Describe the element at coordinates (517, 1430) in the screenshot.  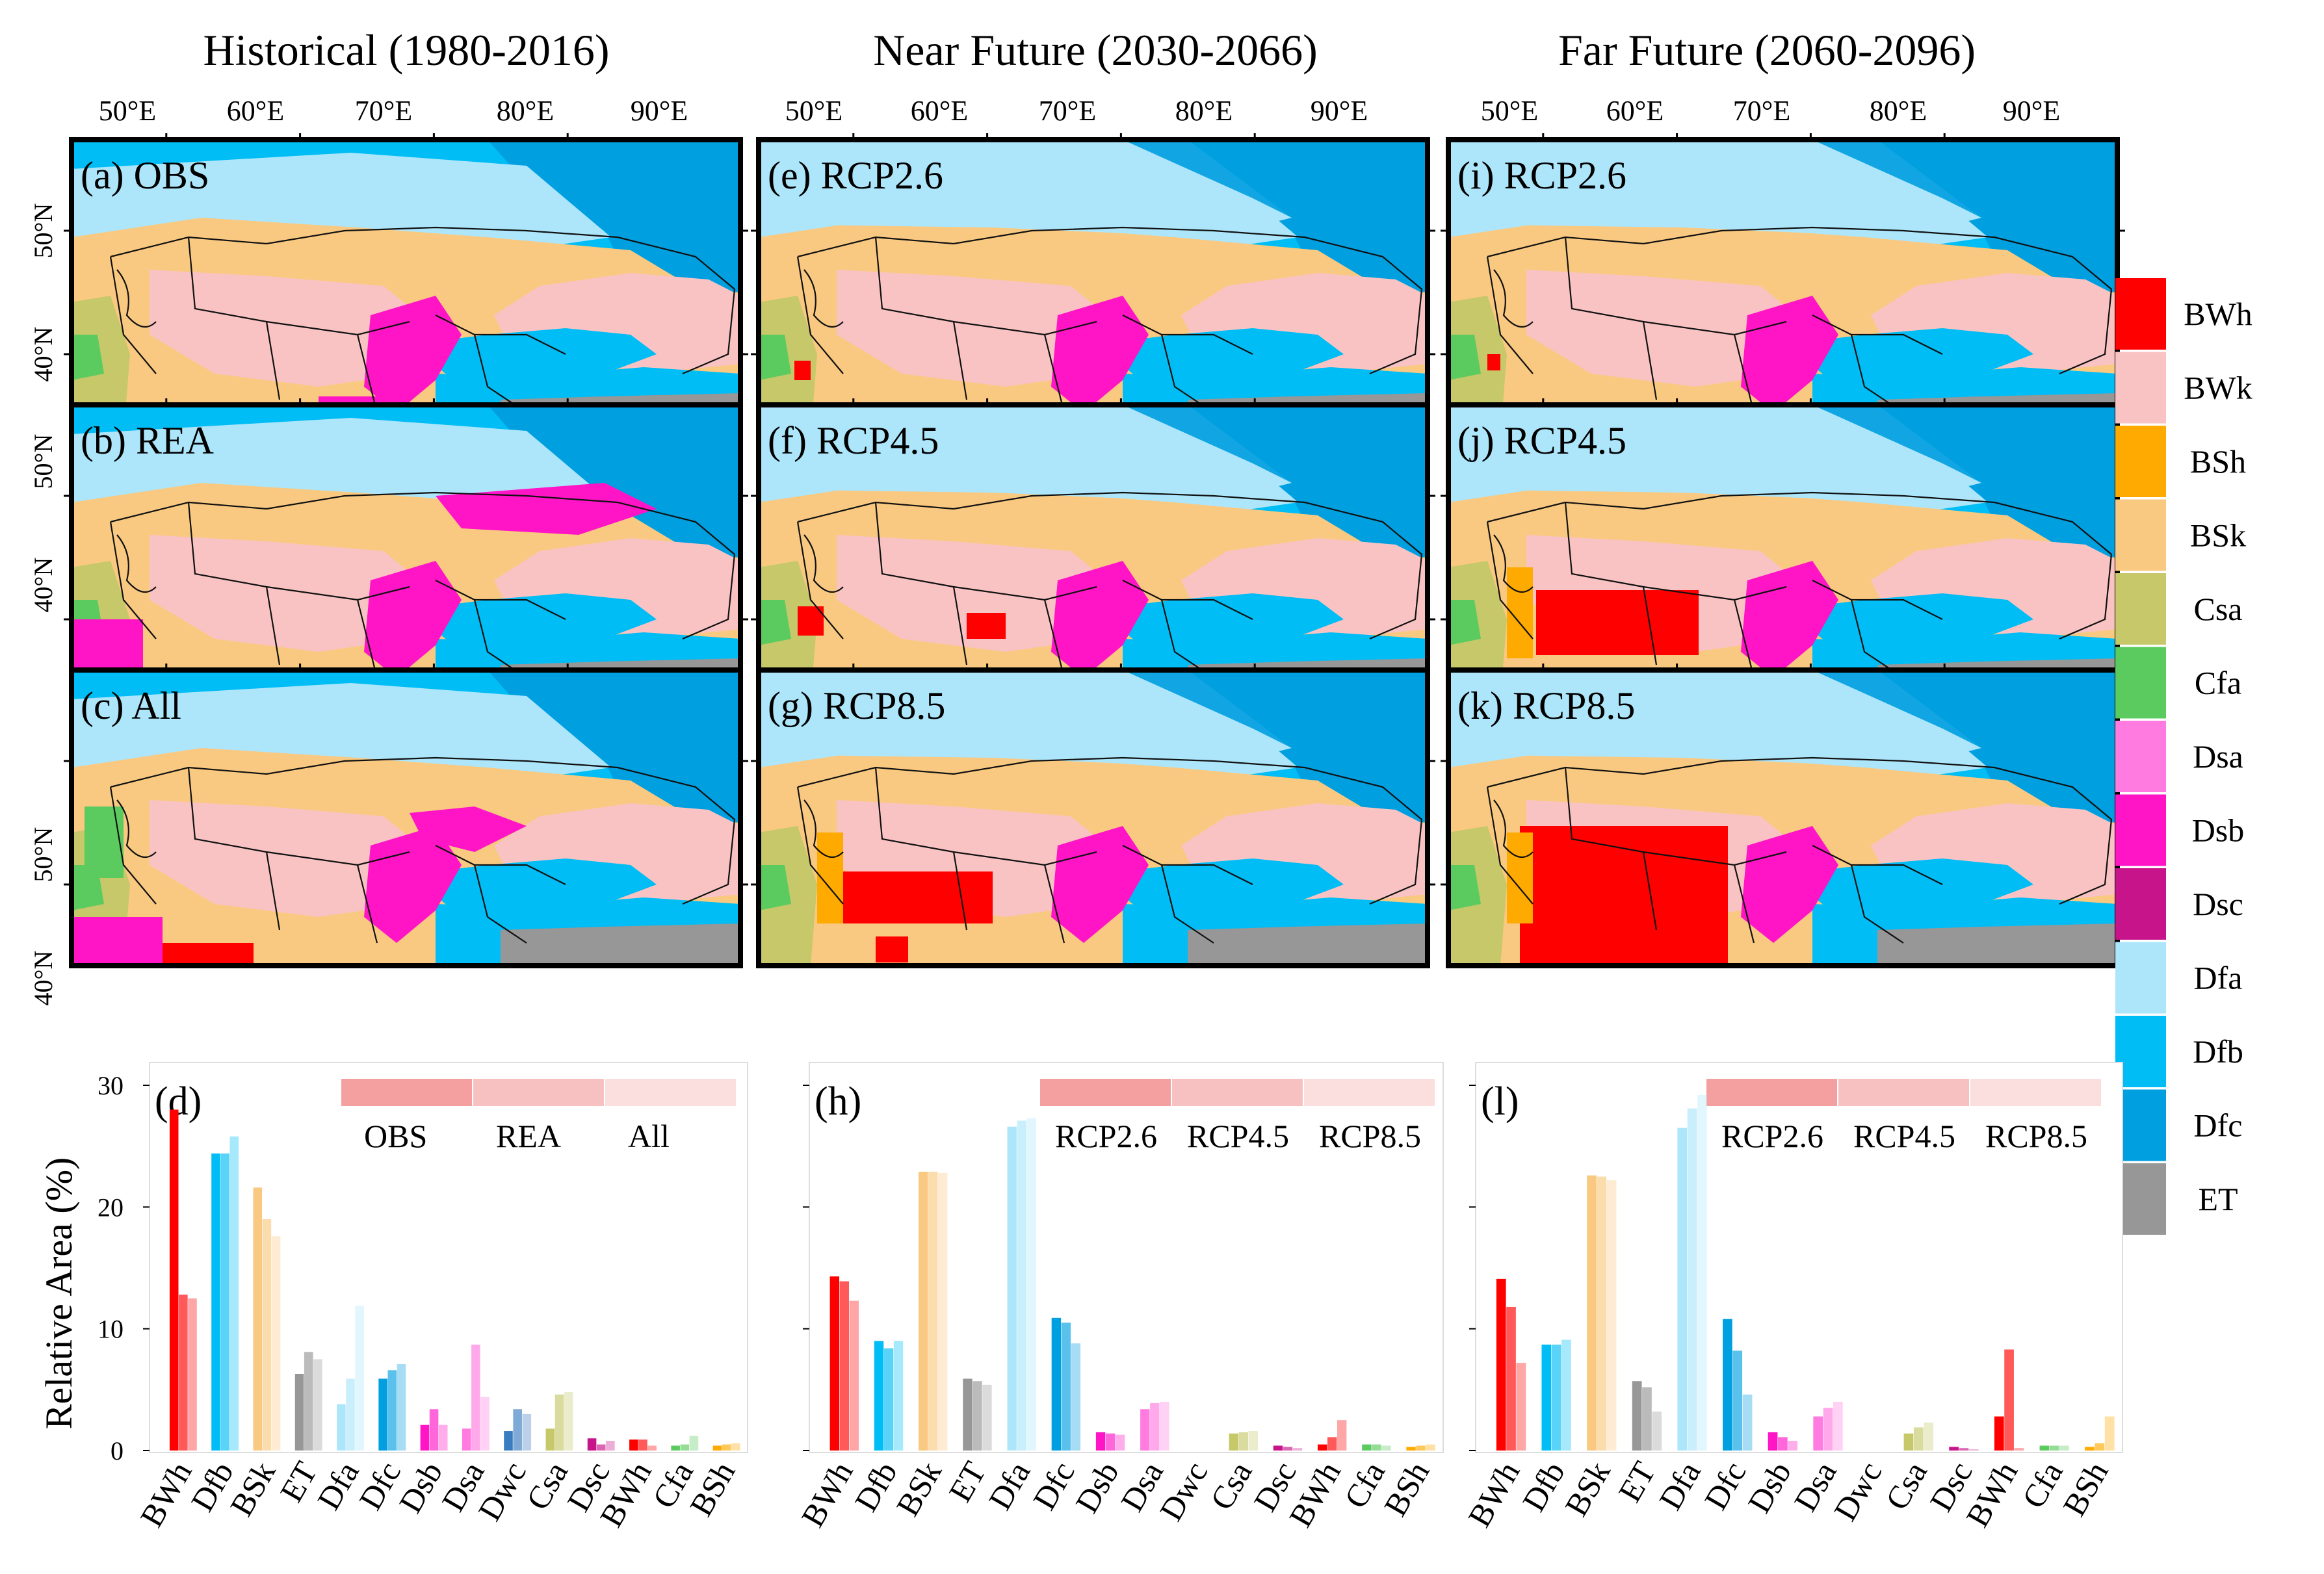
I see `bar-dwc-rea` at that location.